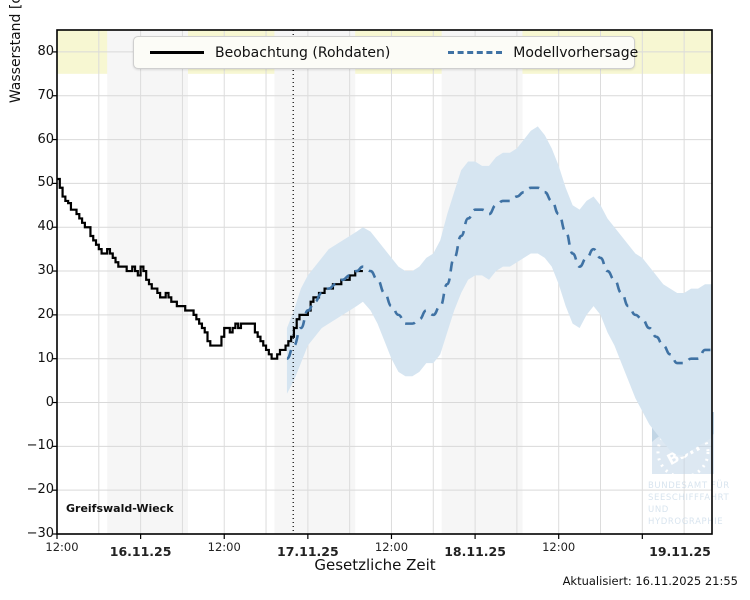 This screenshot has height=600, width=750. I want to click on legend-item-observation: Beobachtung (Rohdaten), so click(270, 53).